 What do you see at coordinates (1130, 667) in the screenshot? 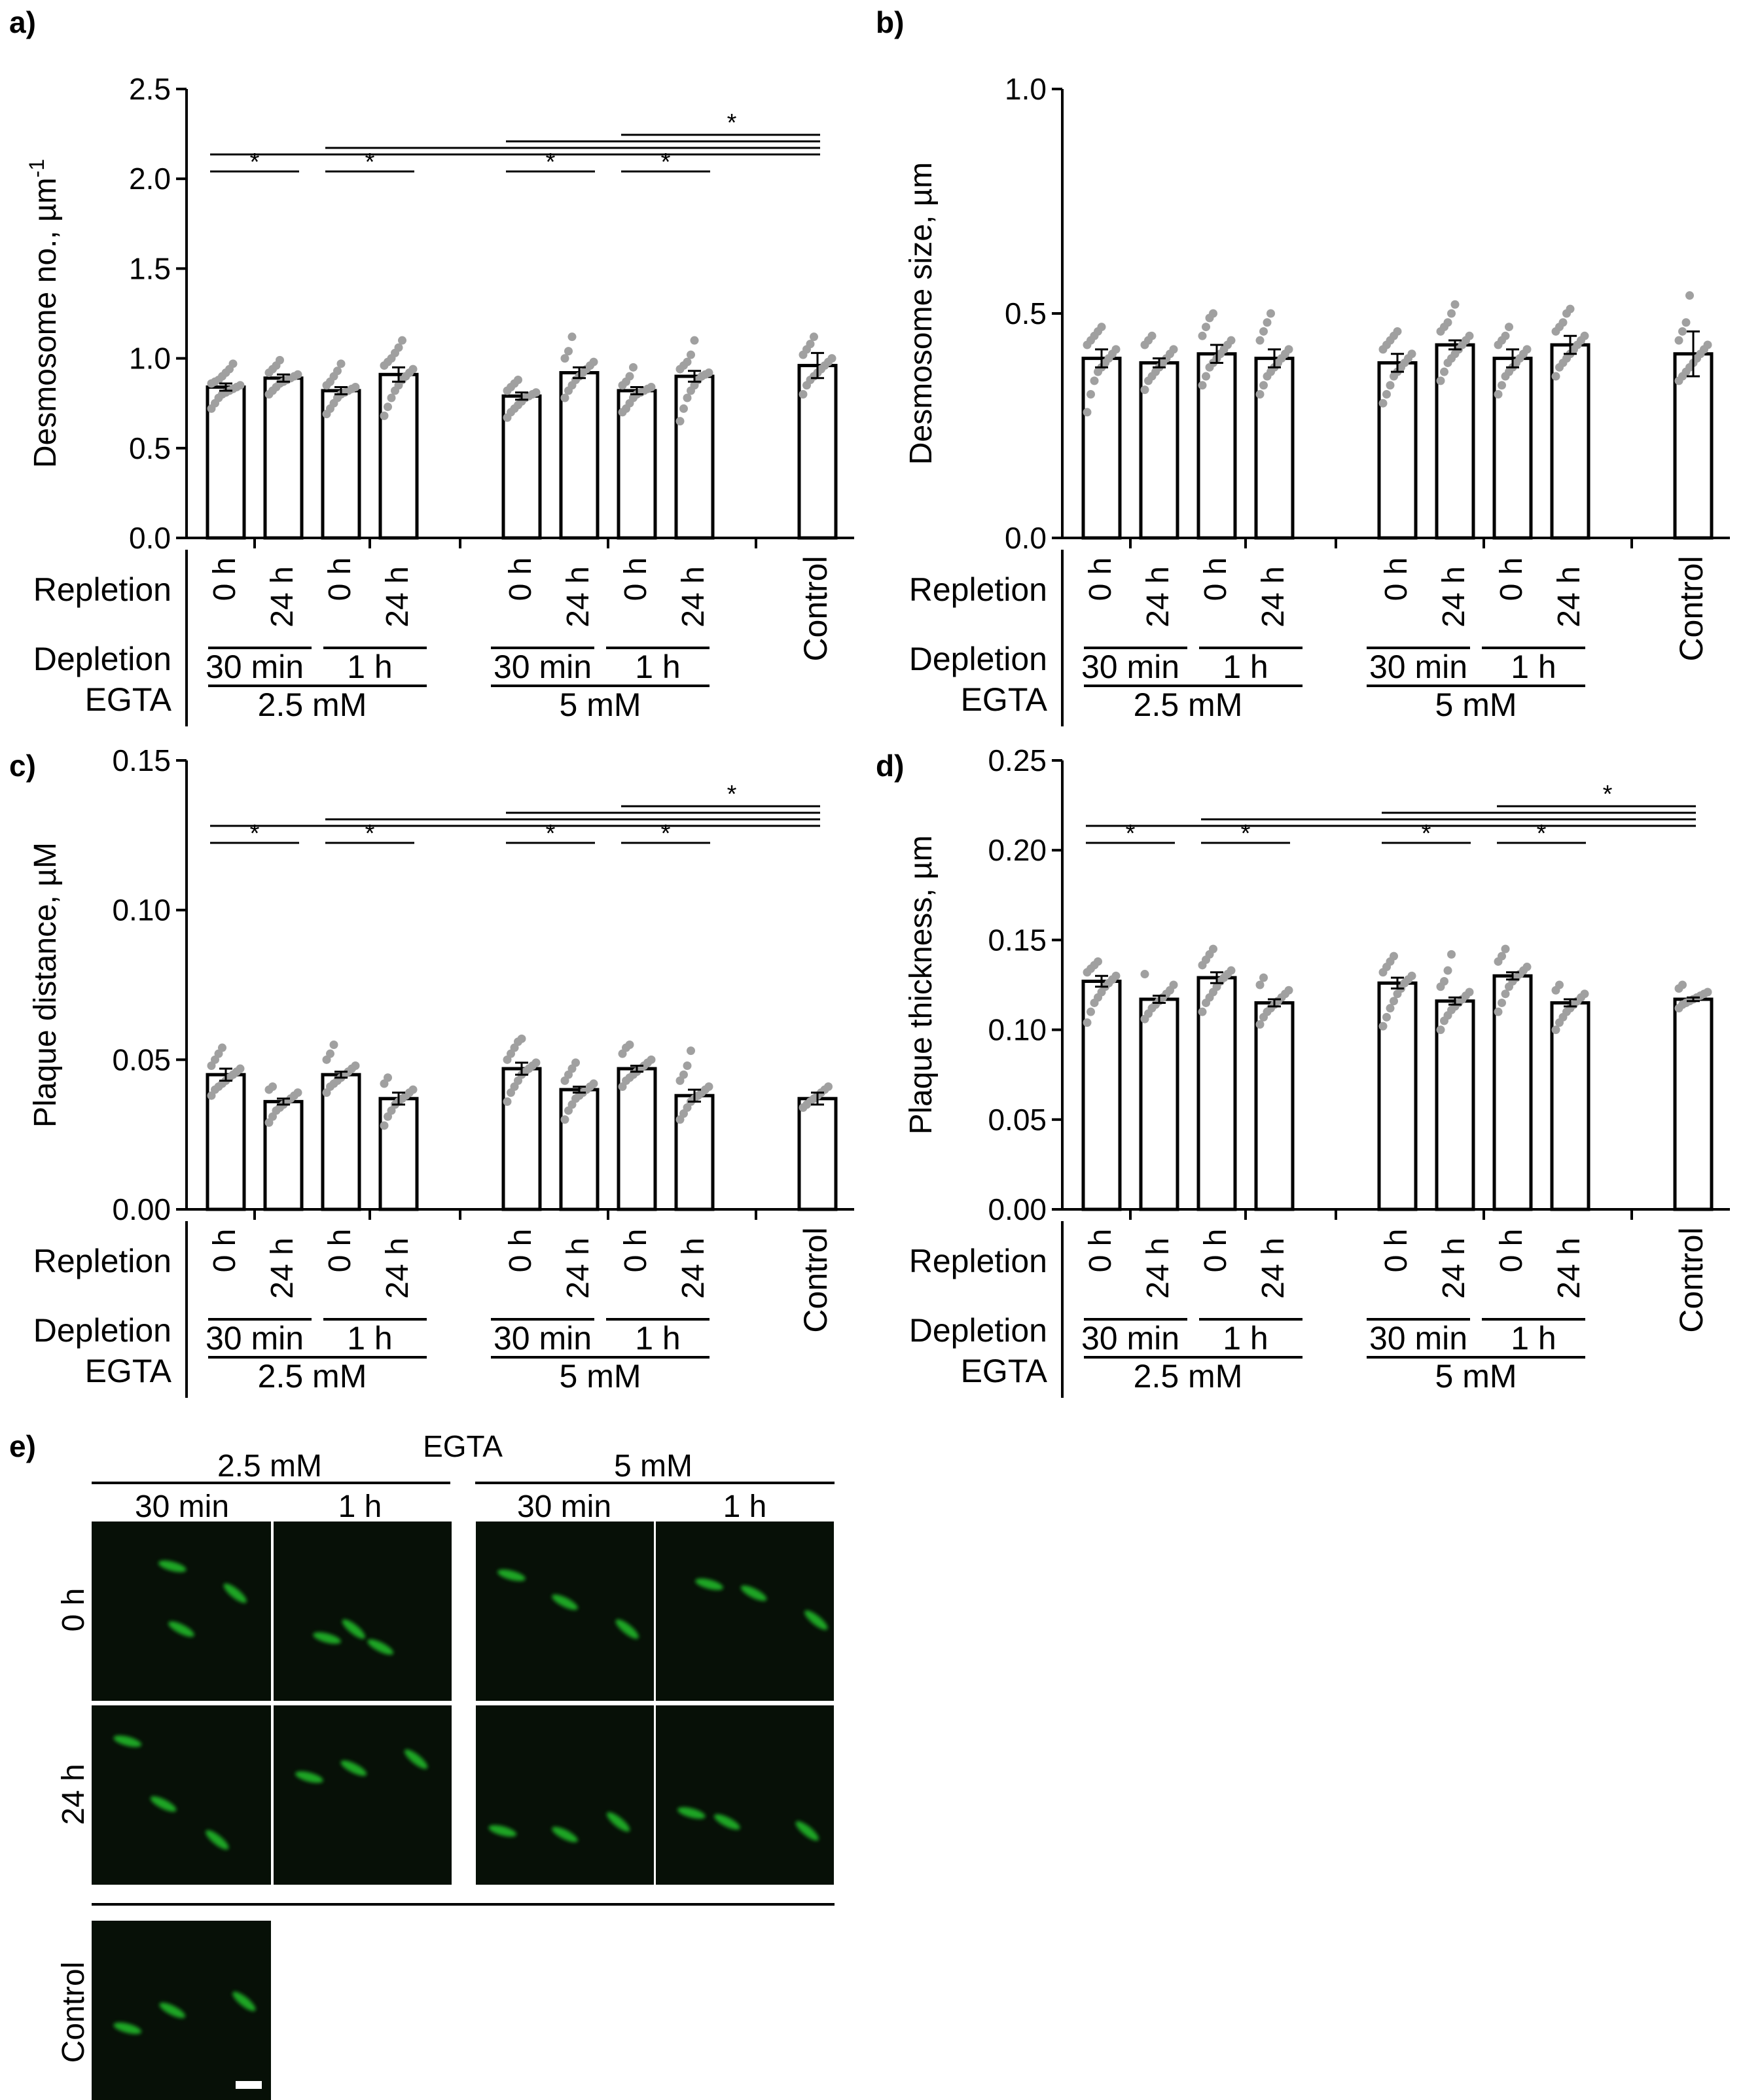
I see `depletion-label: 30 min` at bounding box center [1130, 667].